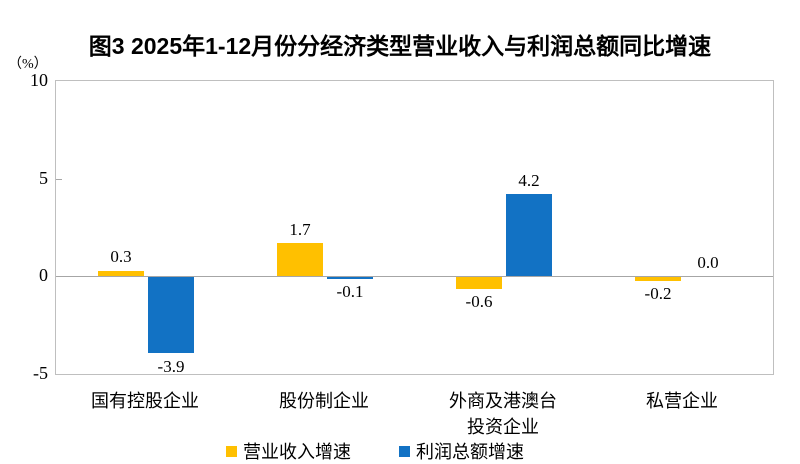  Describe the element at coordinates (145, 401) in the screenshot. I see `x-category-label: 国有控股企业` at that location.